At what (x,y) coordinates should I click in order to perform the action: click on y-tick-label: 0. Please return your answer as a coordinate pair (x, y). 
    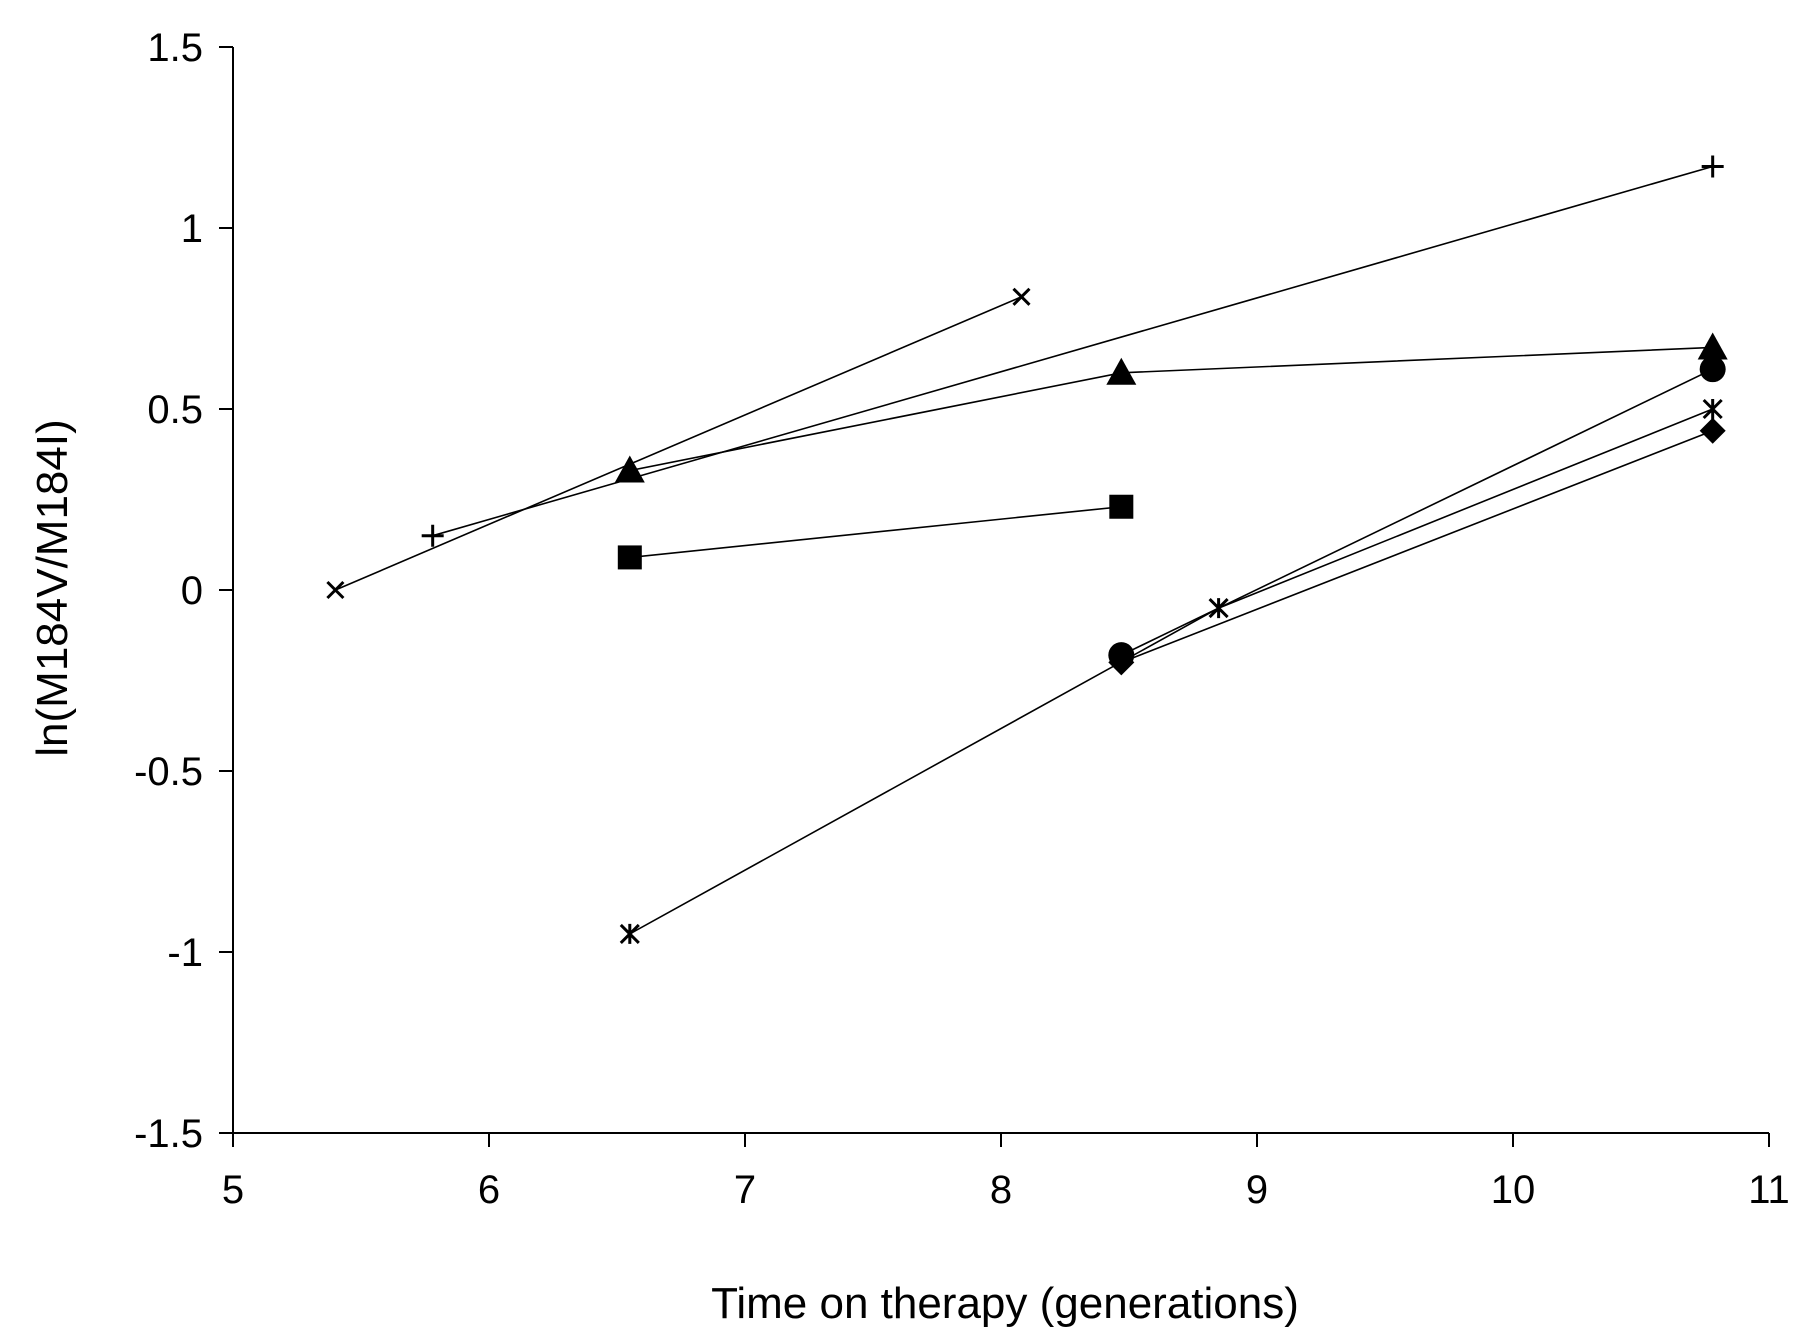
    Looking at the image, I should click on (192, 591).